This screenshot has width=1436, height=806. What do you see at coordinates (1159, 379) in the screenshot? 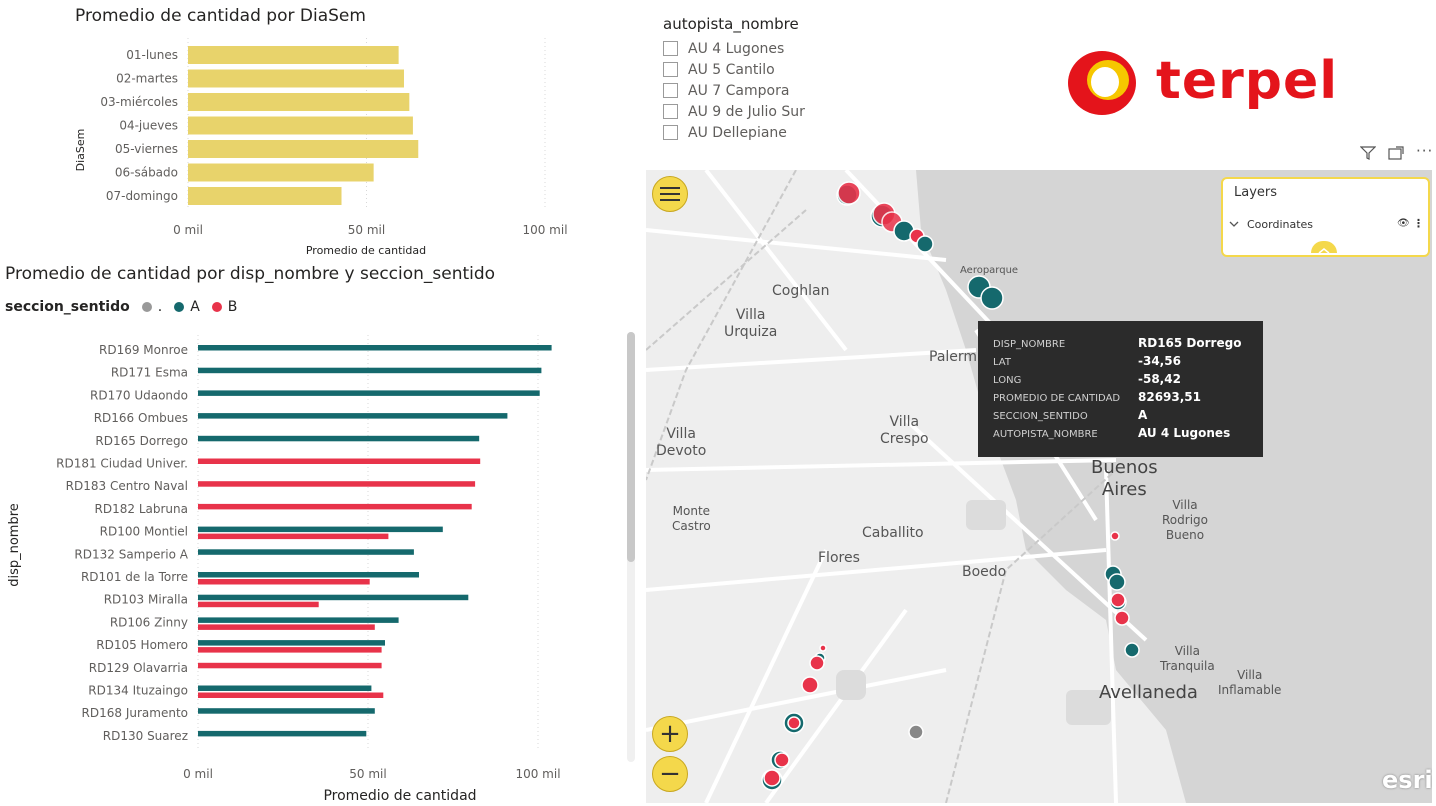
I see `tooltip-value: -58,42` at bounding box center [1159, 379].